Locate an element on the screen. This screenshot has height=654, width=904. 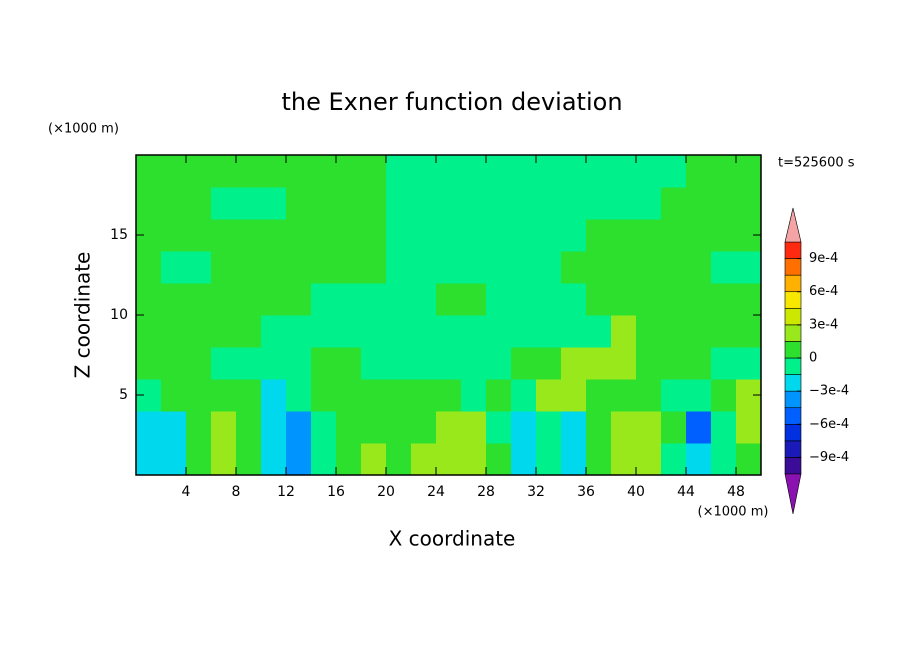
x-tick-label: 28 is located at coordinates (486, 492).